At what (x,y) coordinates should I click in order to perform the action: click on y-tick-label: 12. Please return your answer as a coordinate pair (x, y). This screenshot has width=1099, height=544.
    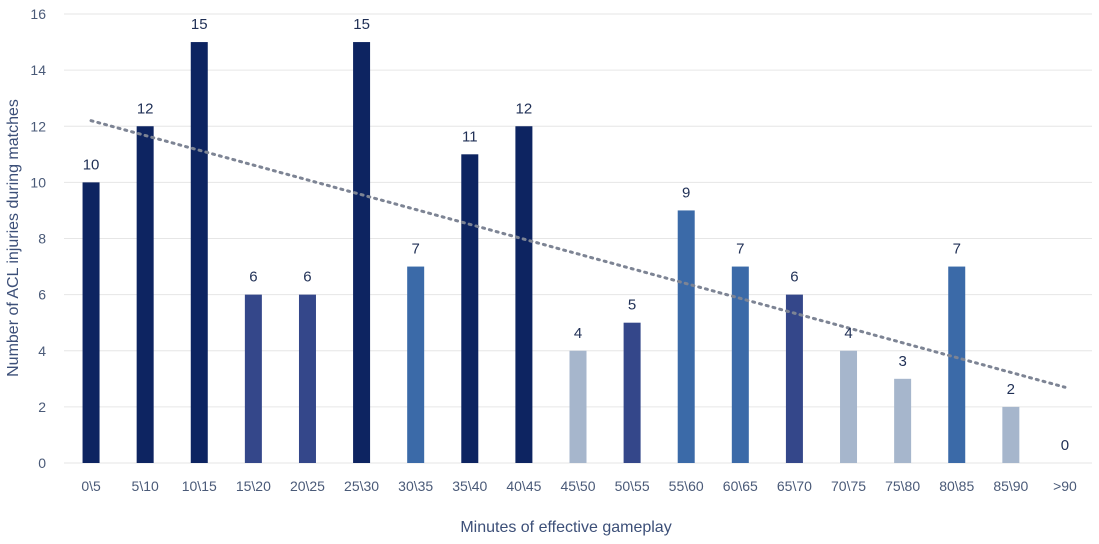
    Looking at the image, I should click on (38, 126).